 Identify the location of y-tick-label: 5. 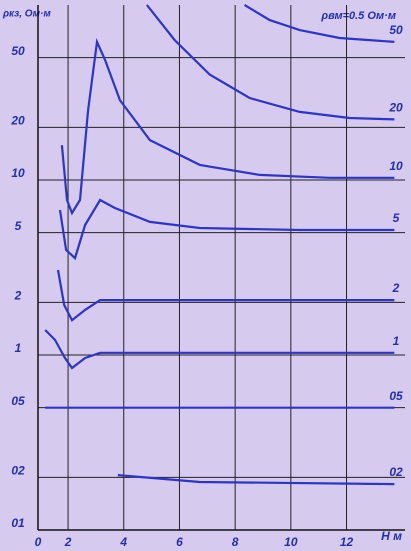
(18, 226).